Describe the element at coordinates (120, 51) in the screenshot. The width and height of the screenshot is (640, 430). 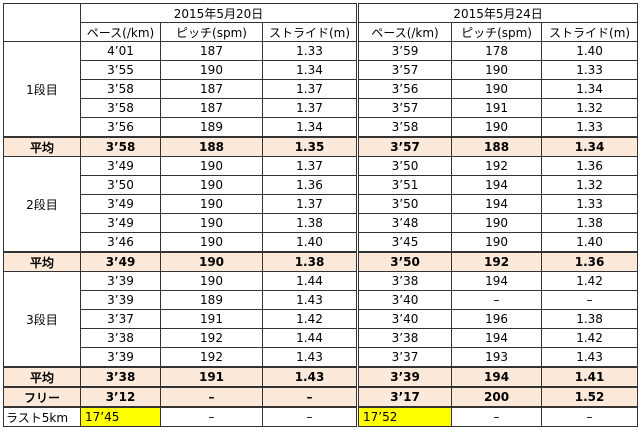
I see `data-cell: 4’01` at that location.